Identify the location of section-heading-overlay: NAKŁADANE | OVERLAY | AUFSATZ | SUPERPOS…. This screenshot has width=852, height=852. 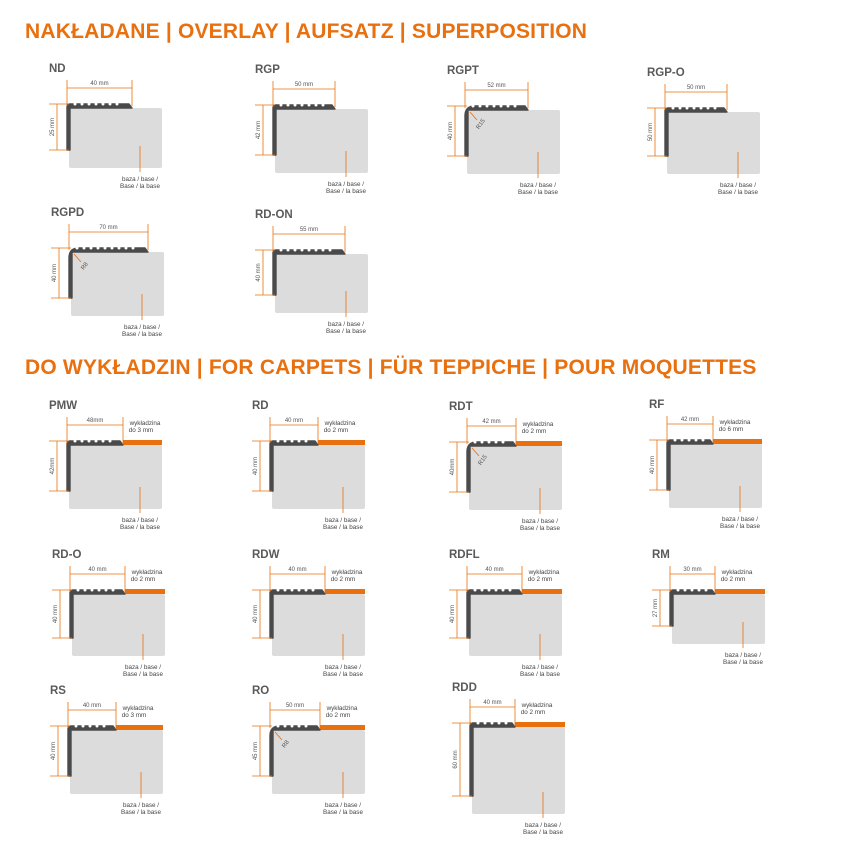
(306, 31).